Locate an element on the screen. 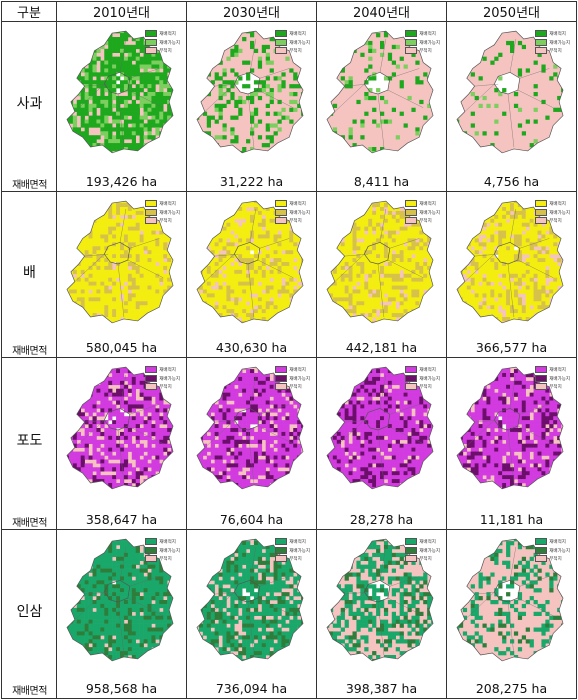 This screenshot has width=578, height=700. cultivation-area-value: 4,756 ha is located at coordinates (511, 181).